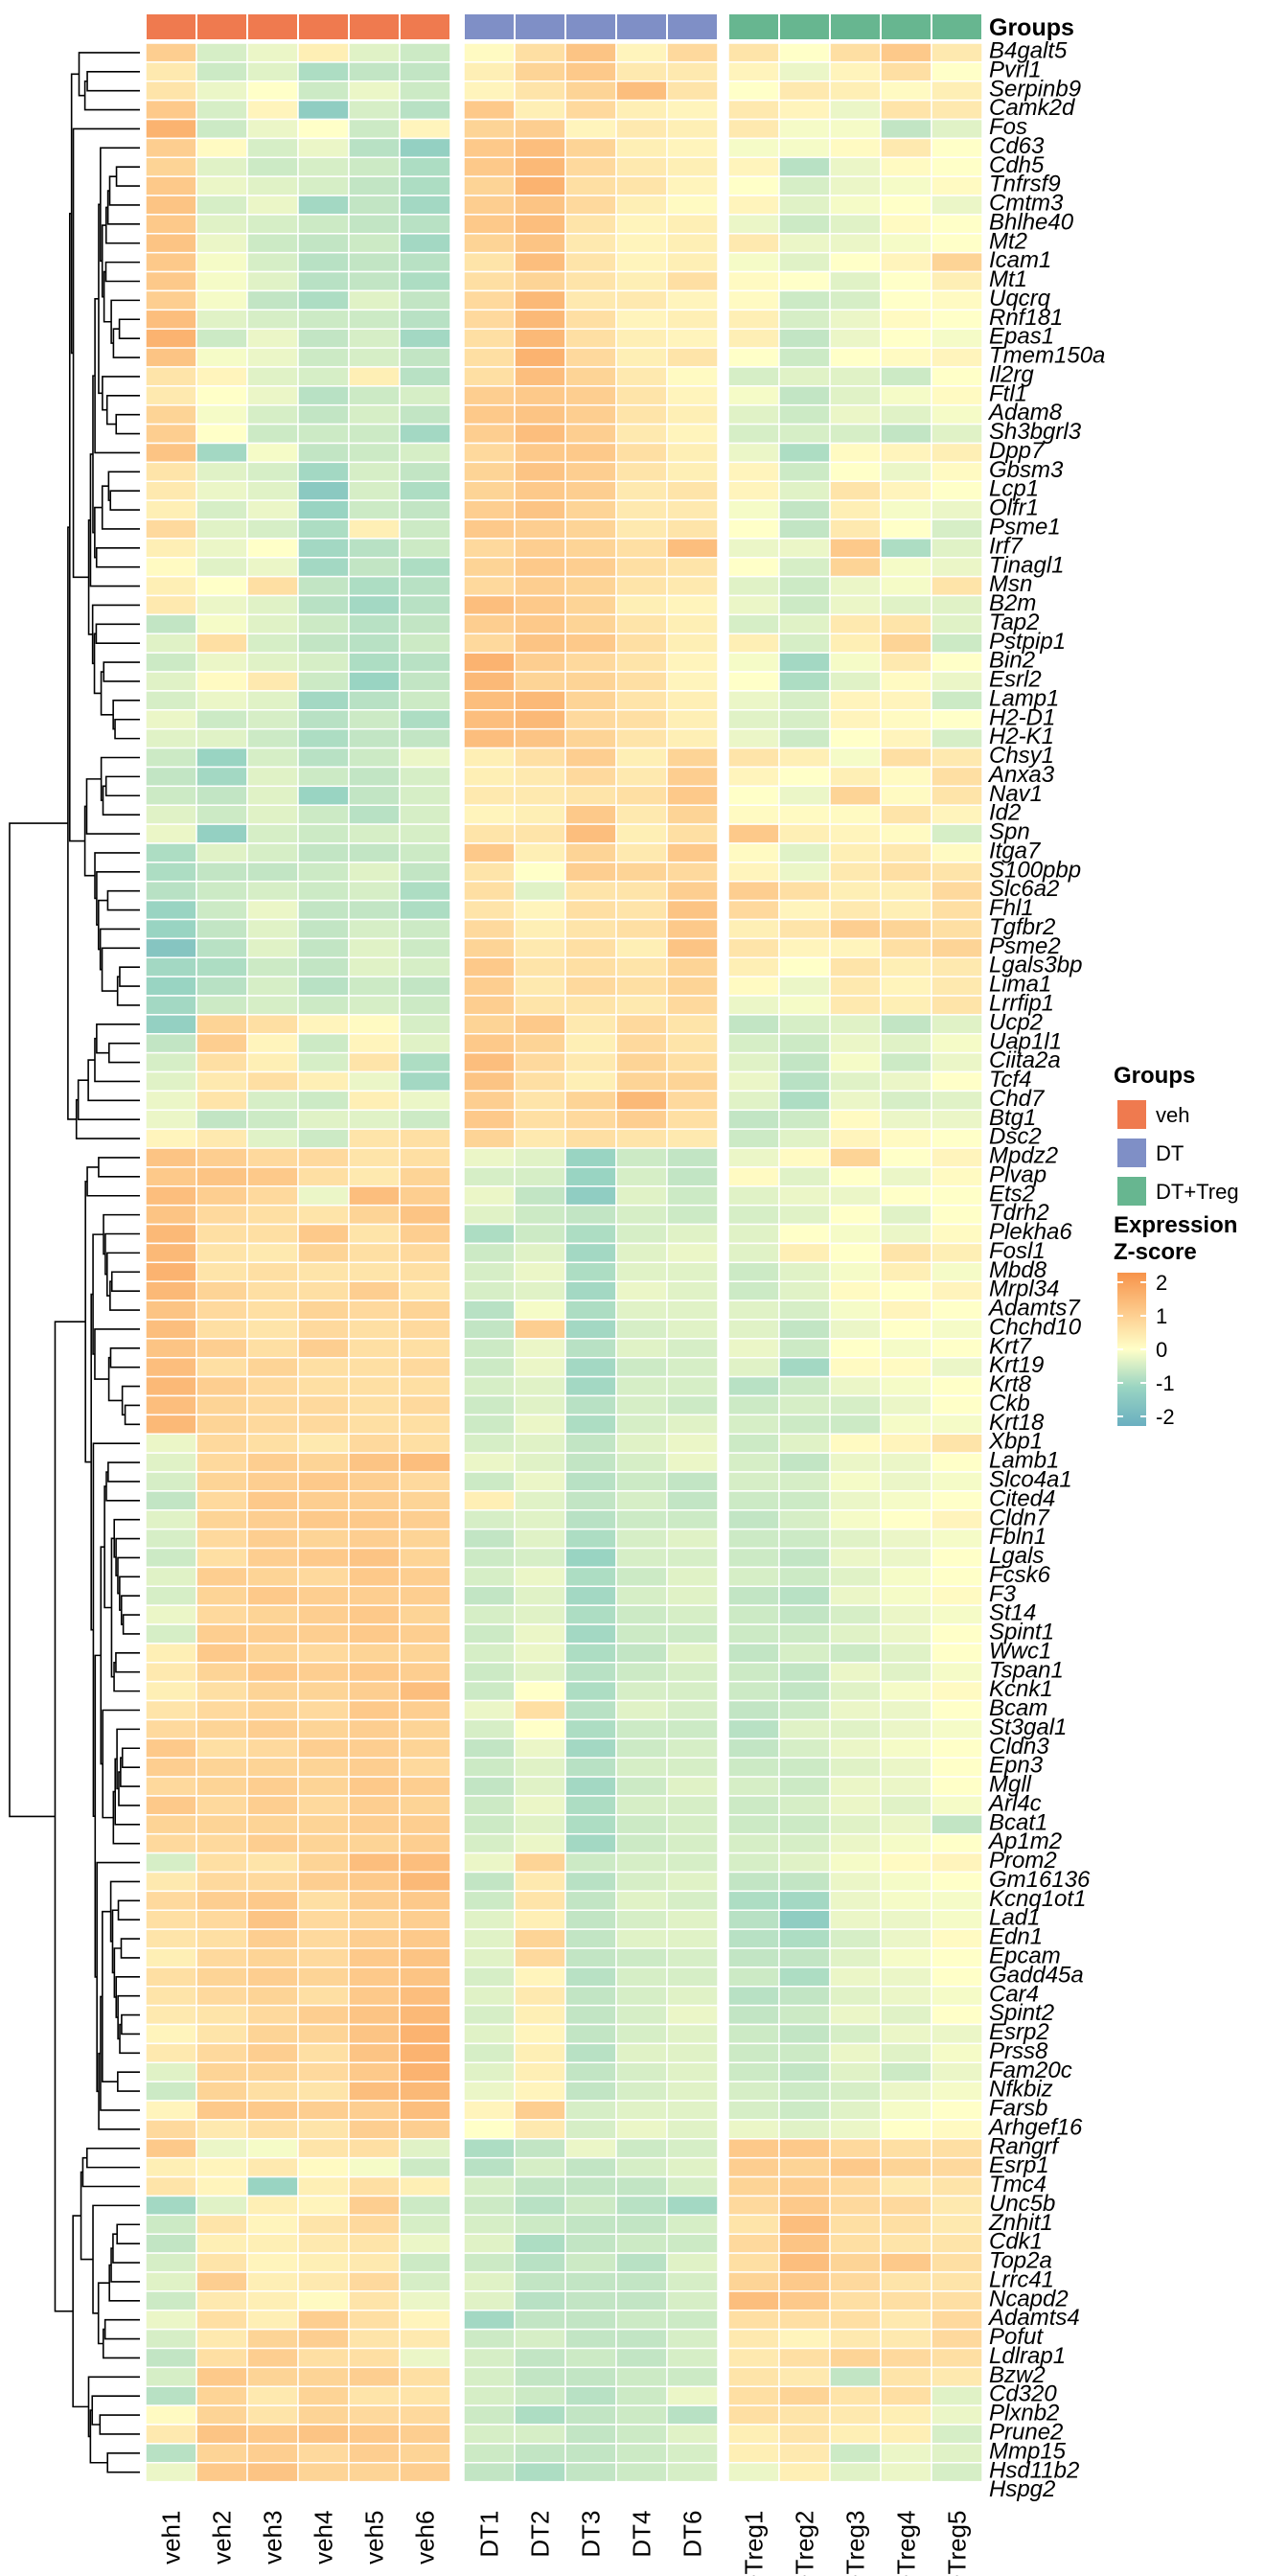  What do you see at coordinates (957, 2543) in the screenshot?
I see `column-label: DT+Treg5` at bounding box center [957, 2543].